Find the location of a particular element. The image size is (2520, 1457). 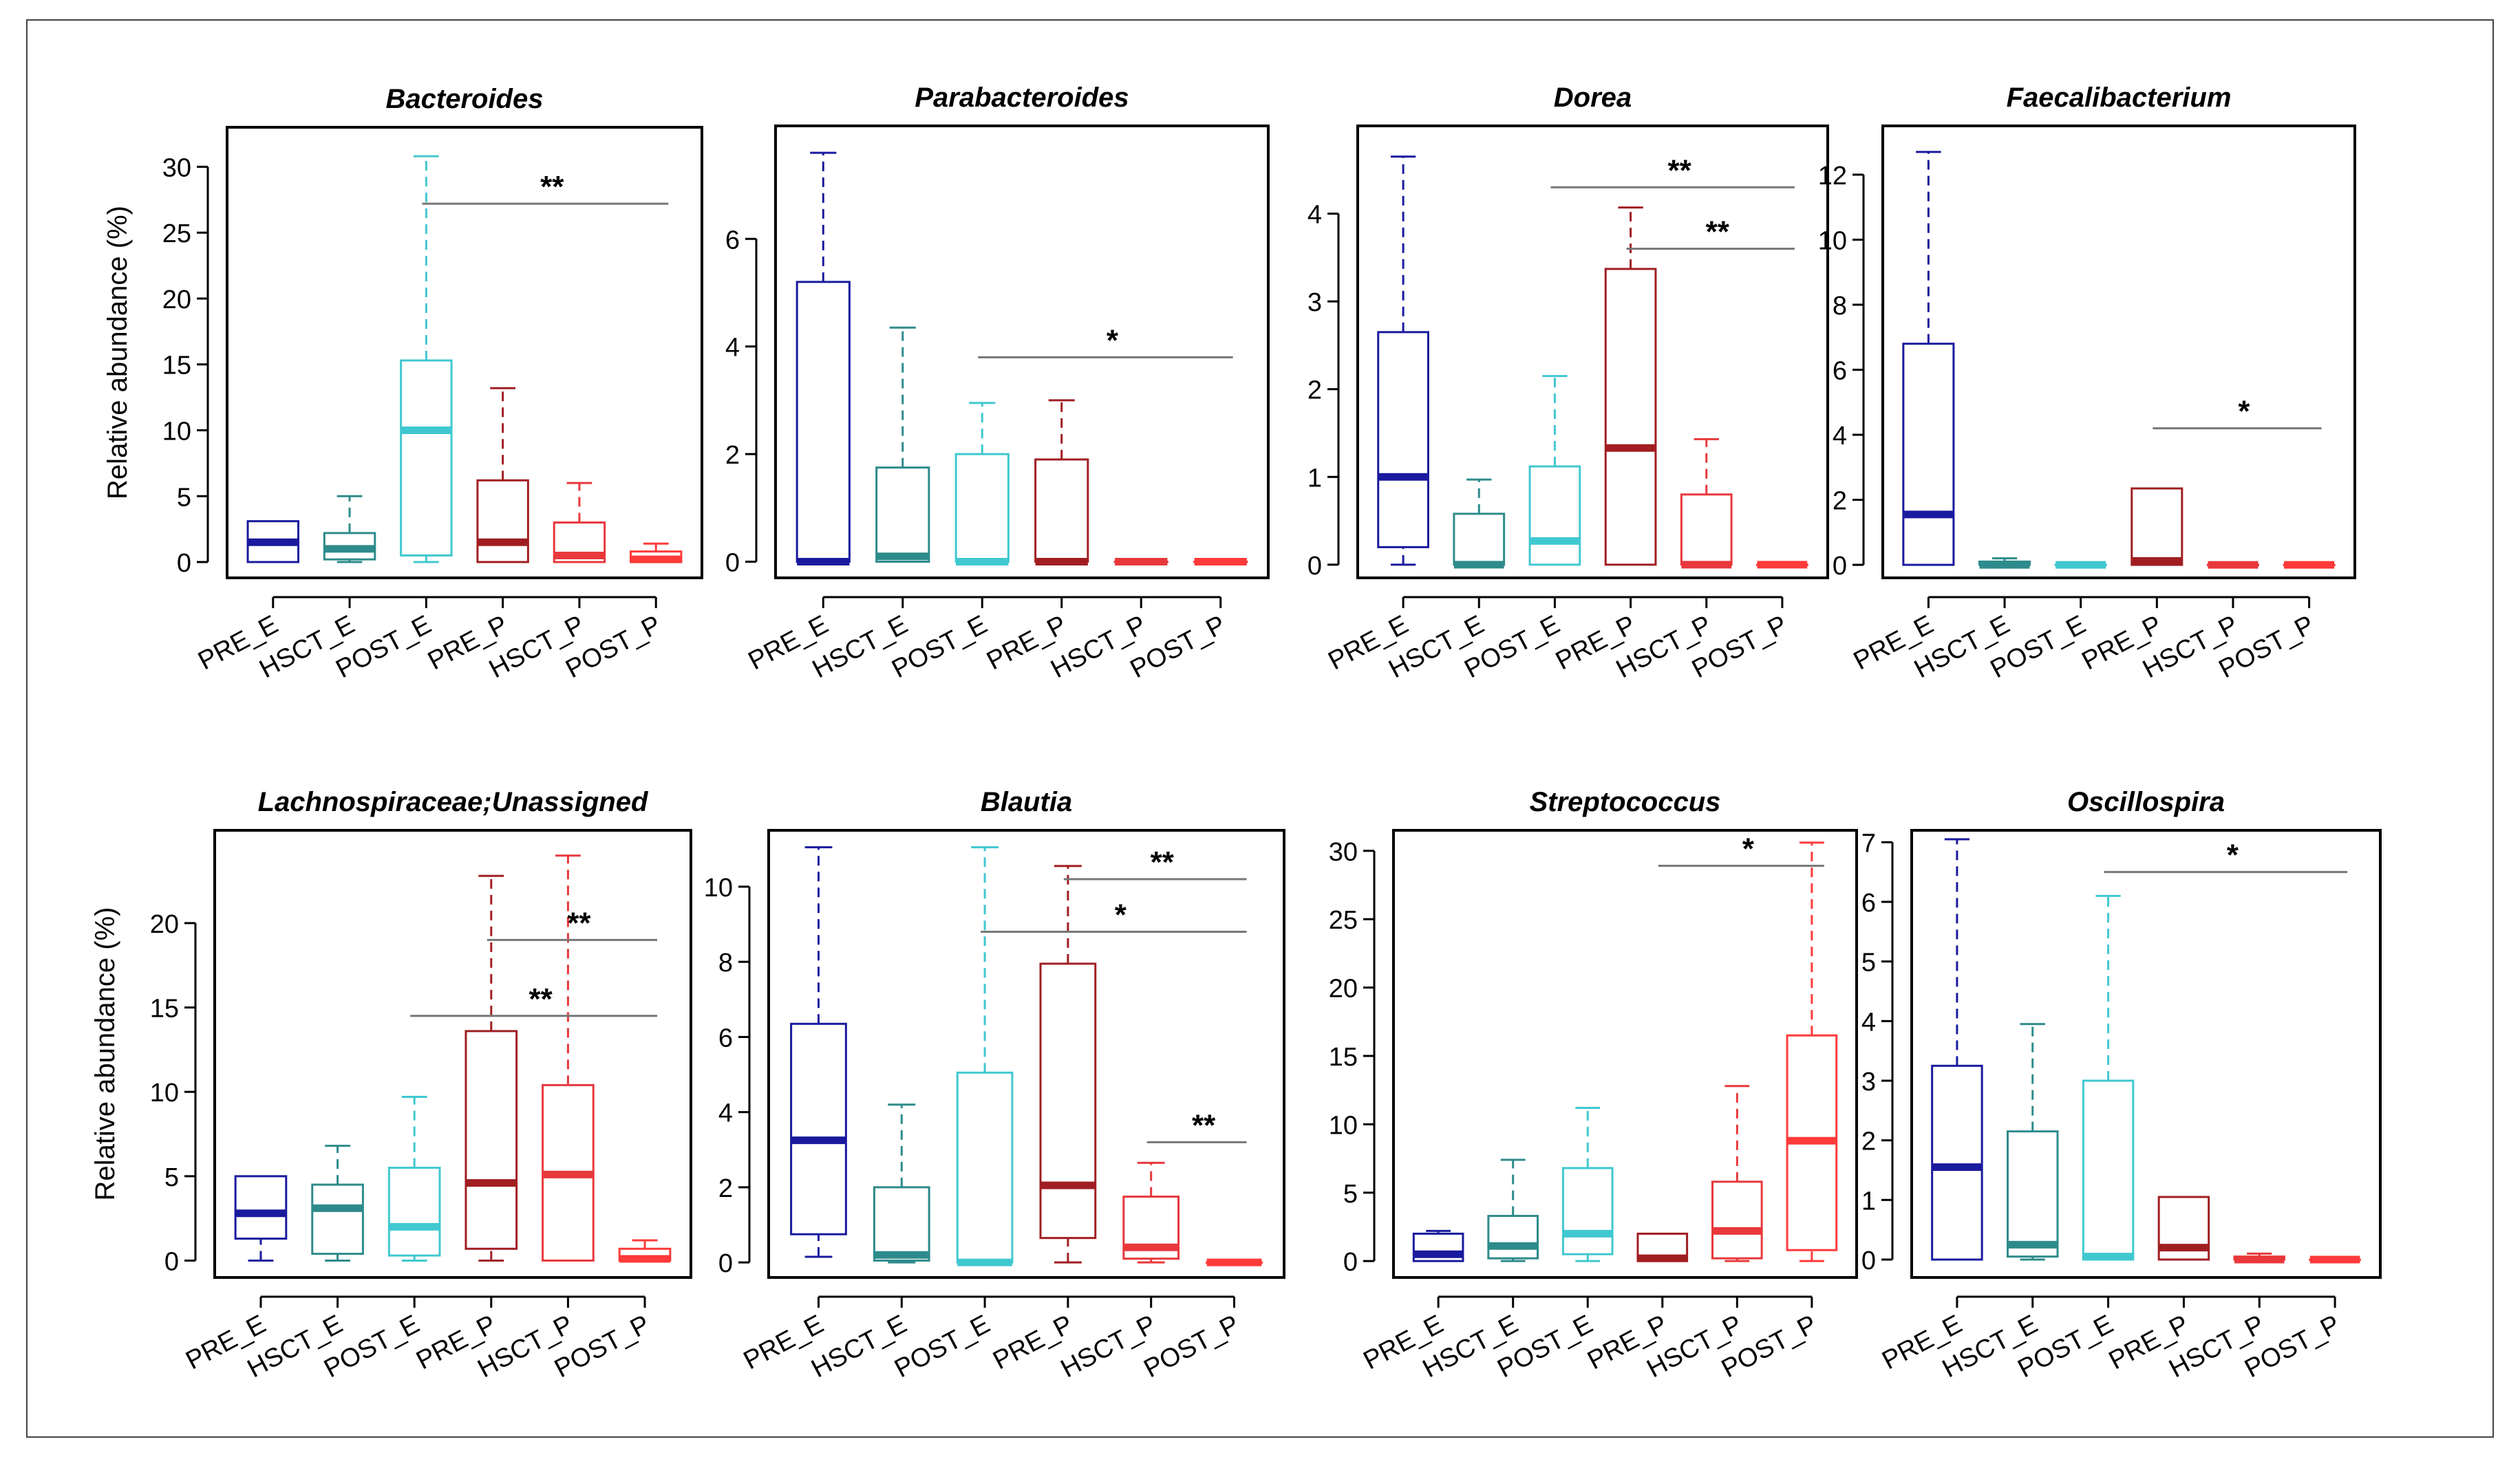

chart-title: Lachnospiraceae;Unassigned is located at coordinates (454, 802).